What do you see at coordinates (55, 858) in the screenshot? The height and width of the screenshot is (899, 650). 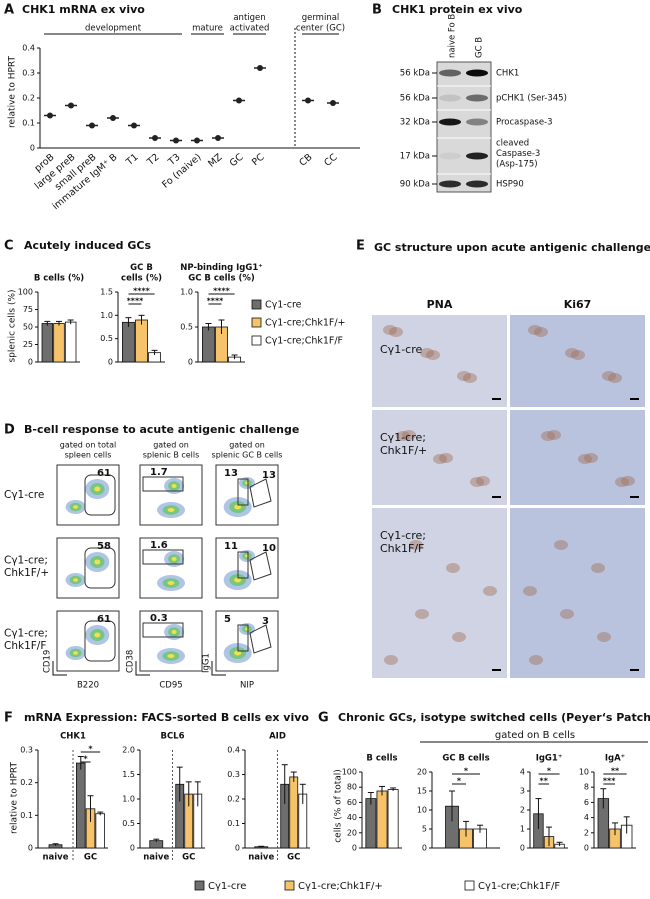 I see `x-tick-label: naive` at bounding box center [55, 858].